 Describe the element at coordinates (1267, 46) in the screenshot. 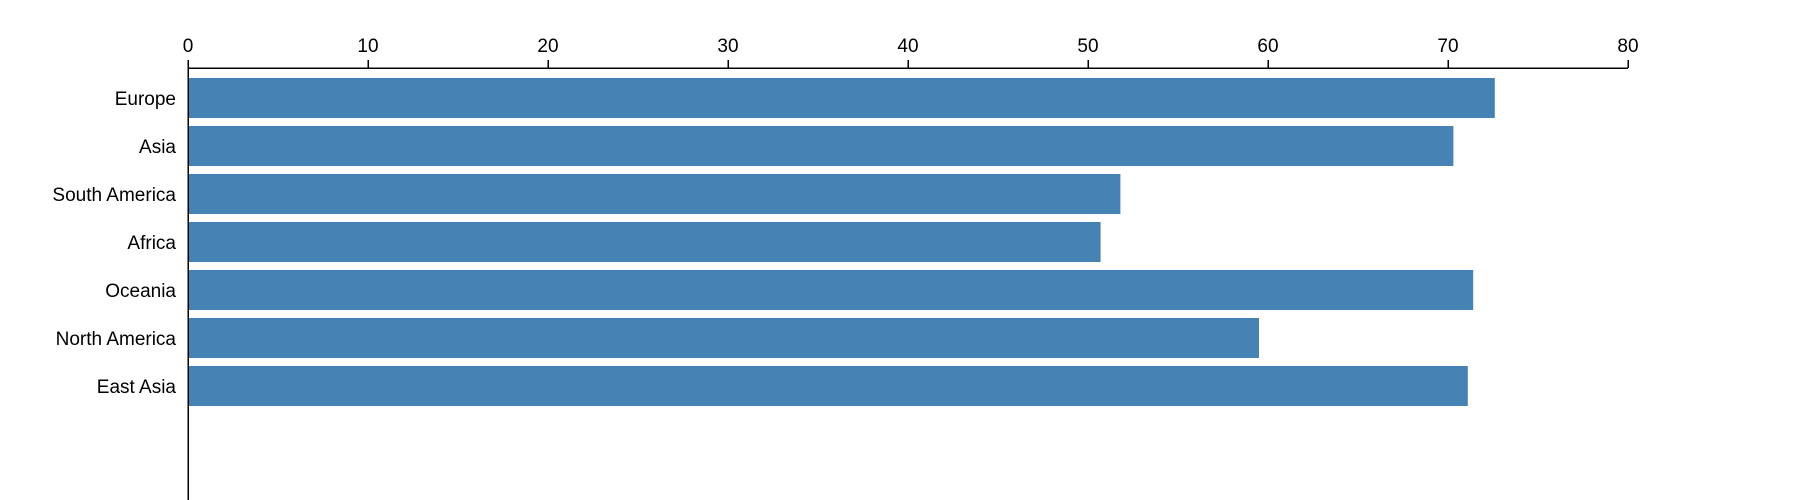

I see `x-tick-label: 60` at that location.